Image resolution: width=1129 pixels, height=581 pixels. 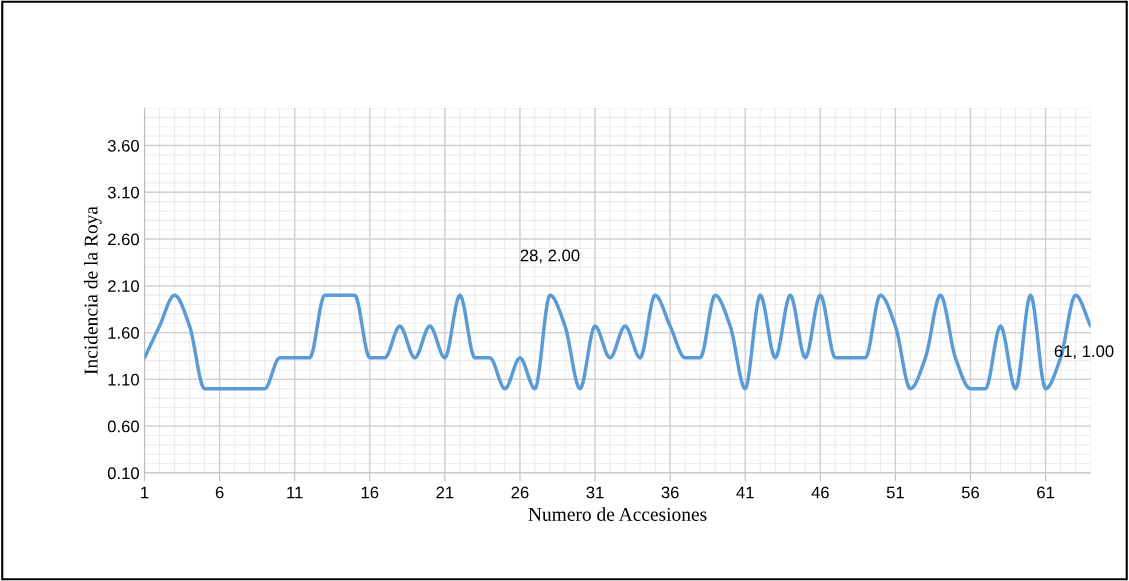 What do you see at coordinates (820, 492) in the screenshot?
I see `x-tick-label: 46` at bounding box center [820, 492].